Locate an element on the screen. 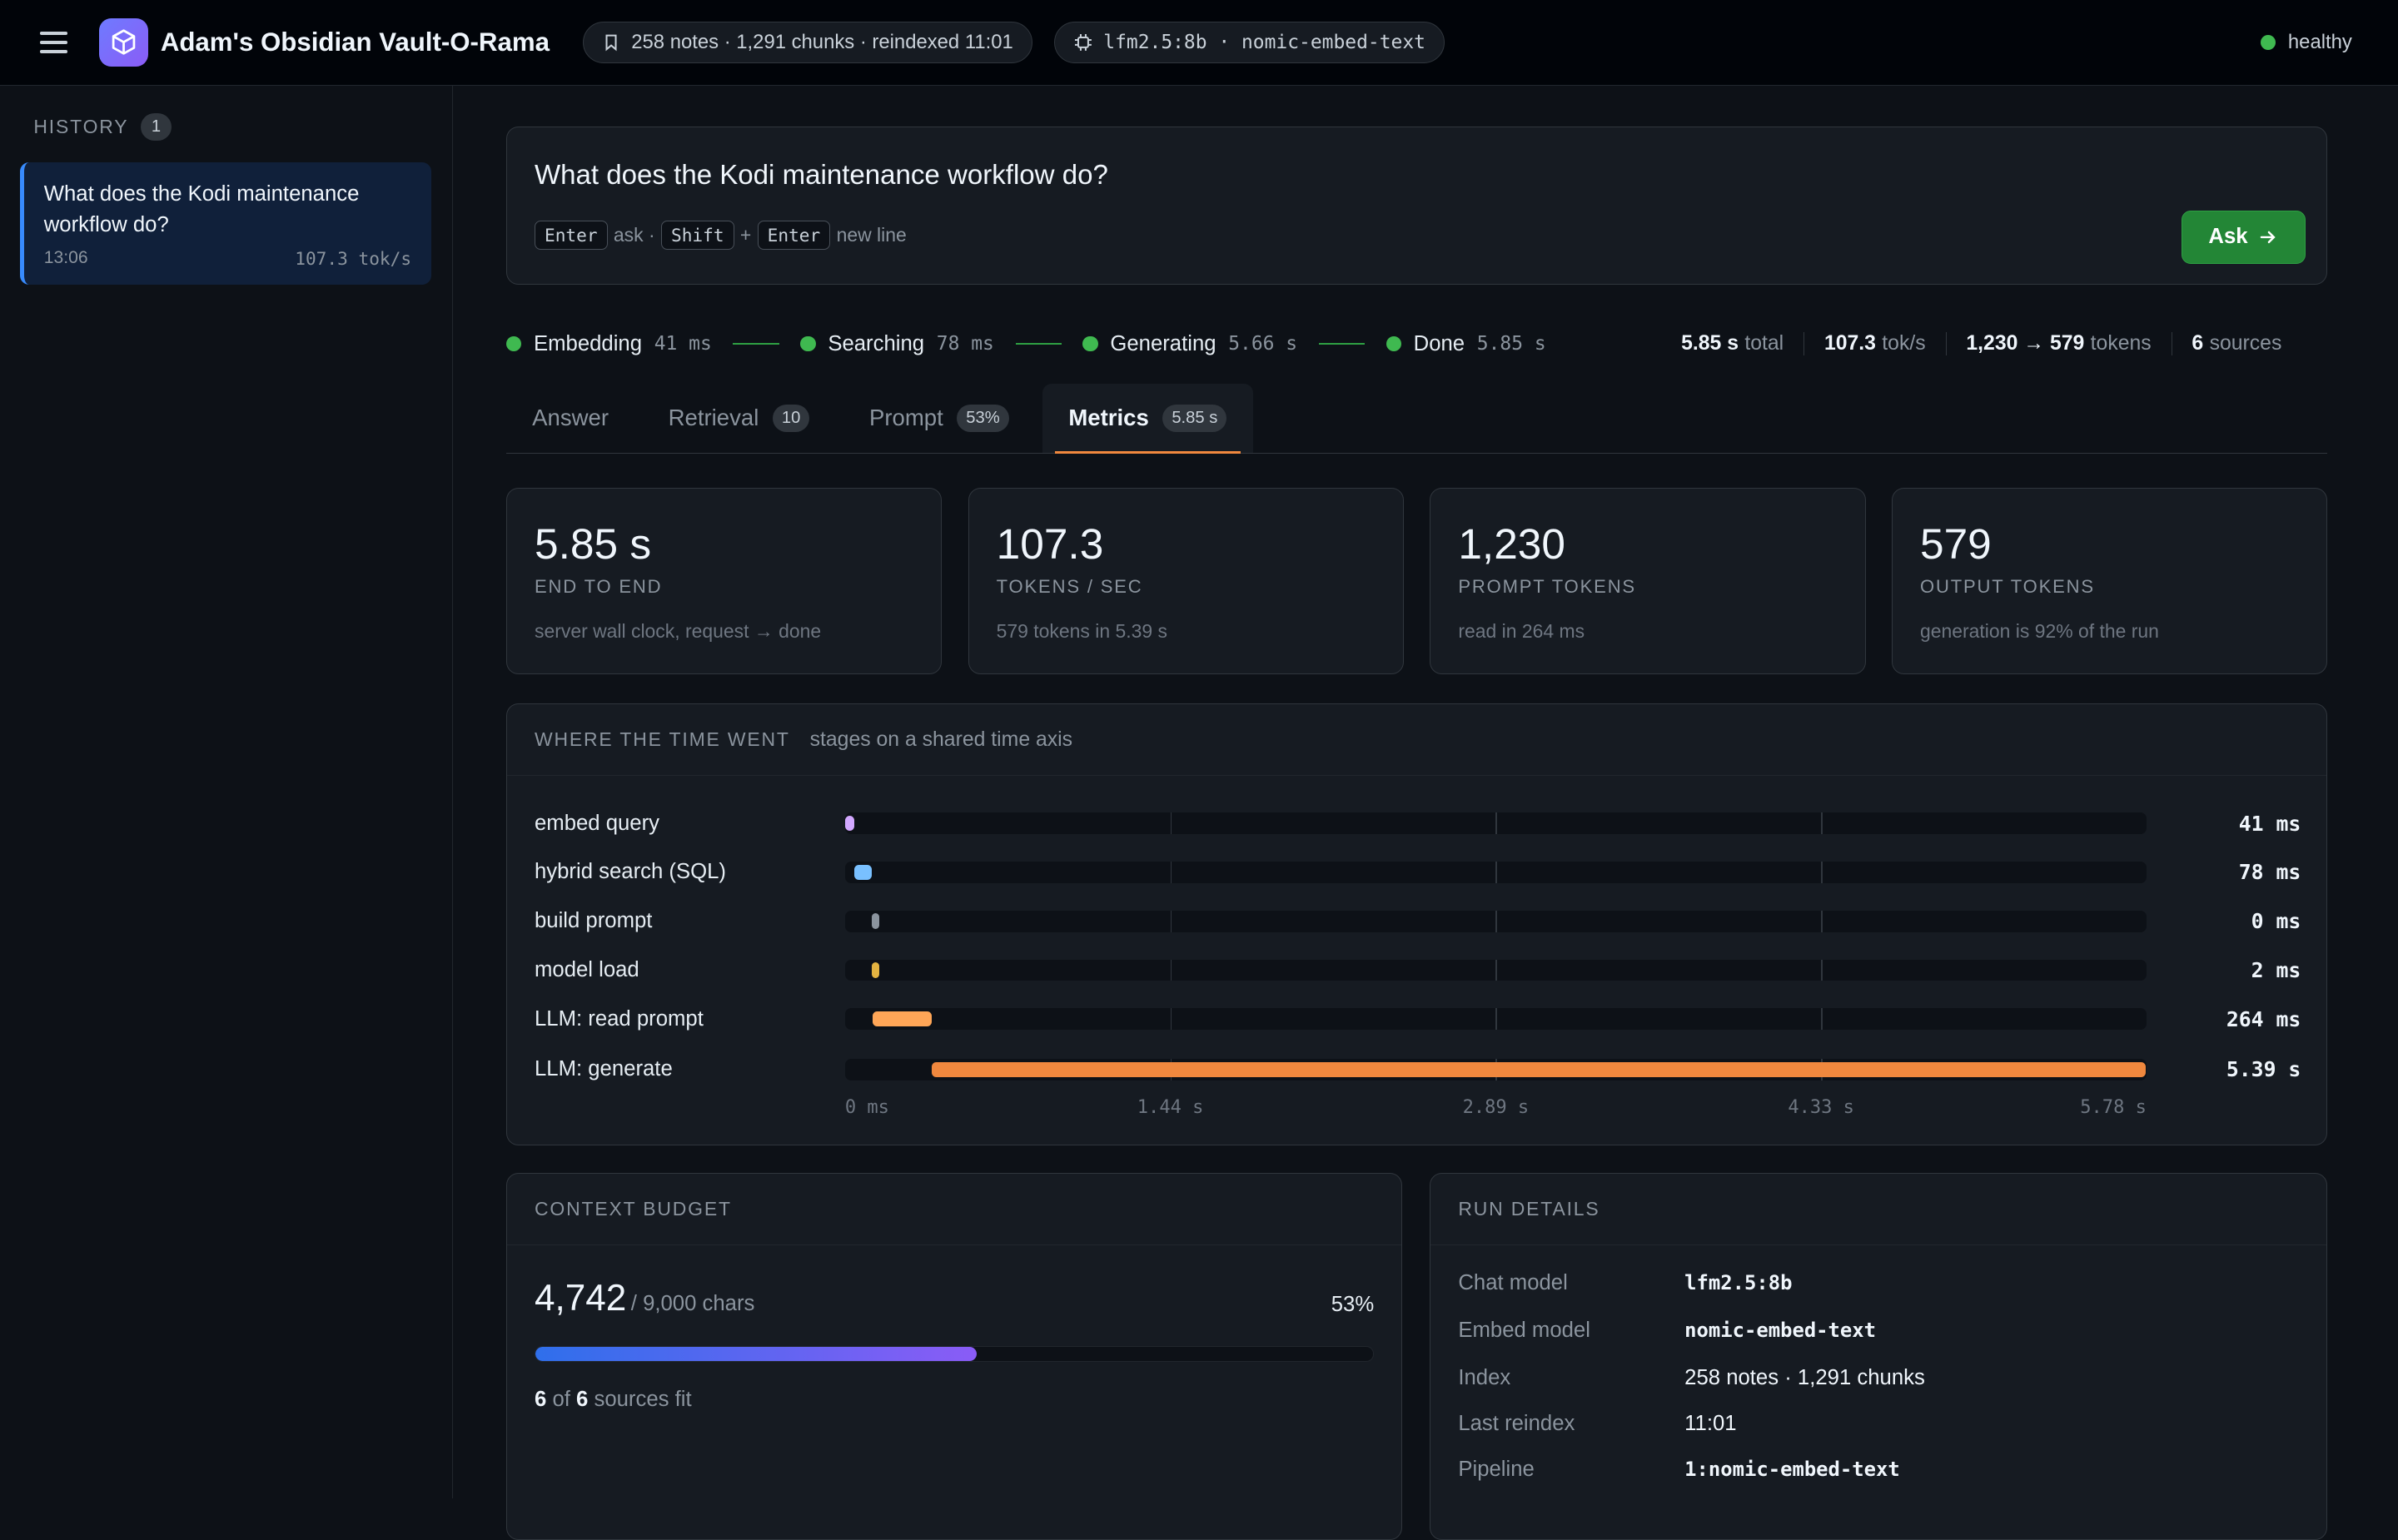  fit-total: 6 is located at coordinates (582, 1399).